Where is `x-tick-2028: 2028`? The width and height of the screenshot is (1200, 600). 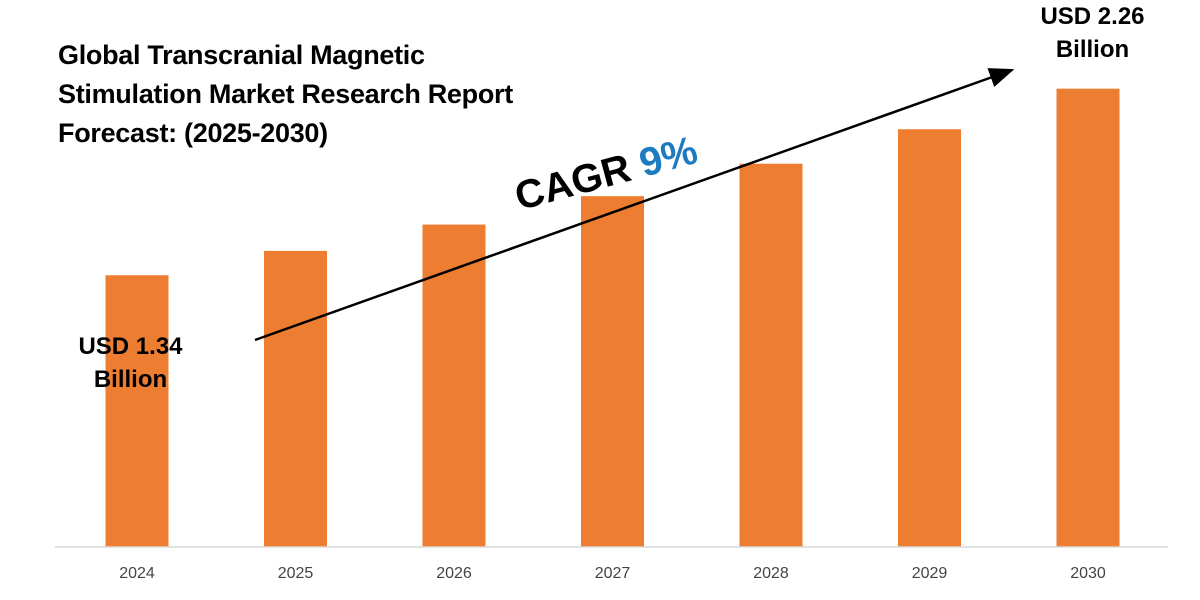 x-tick-2028: 2028 is located at coordinates (771, 573).